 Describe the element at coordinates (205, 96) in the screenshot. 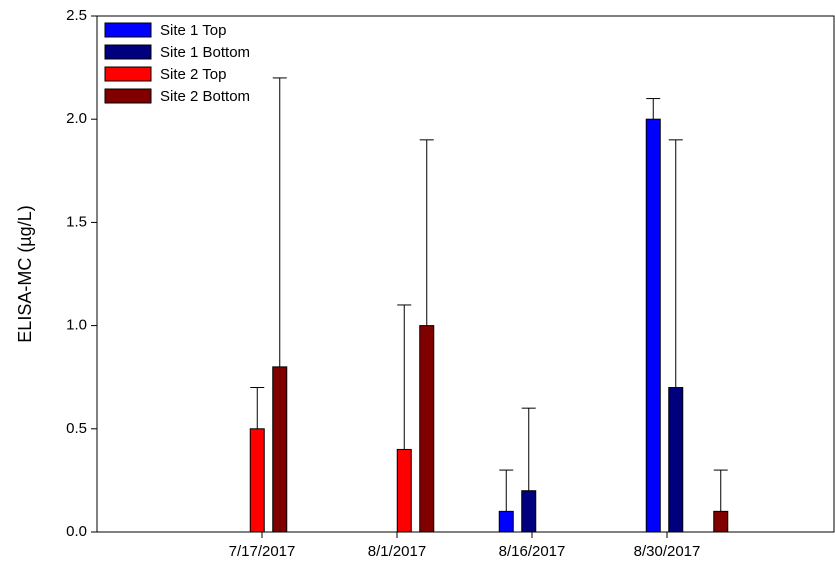

I see `legend-label: Site 2 Bottom` at that location.